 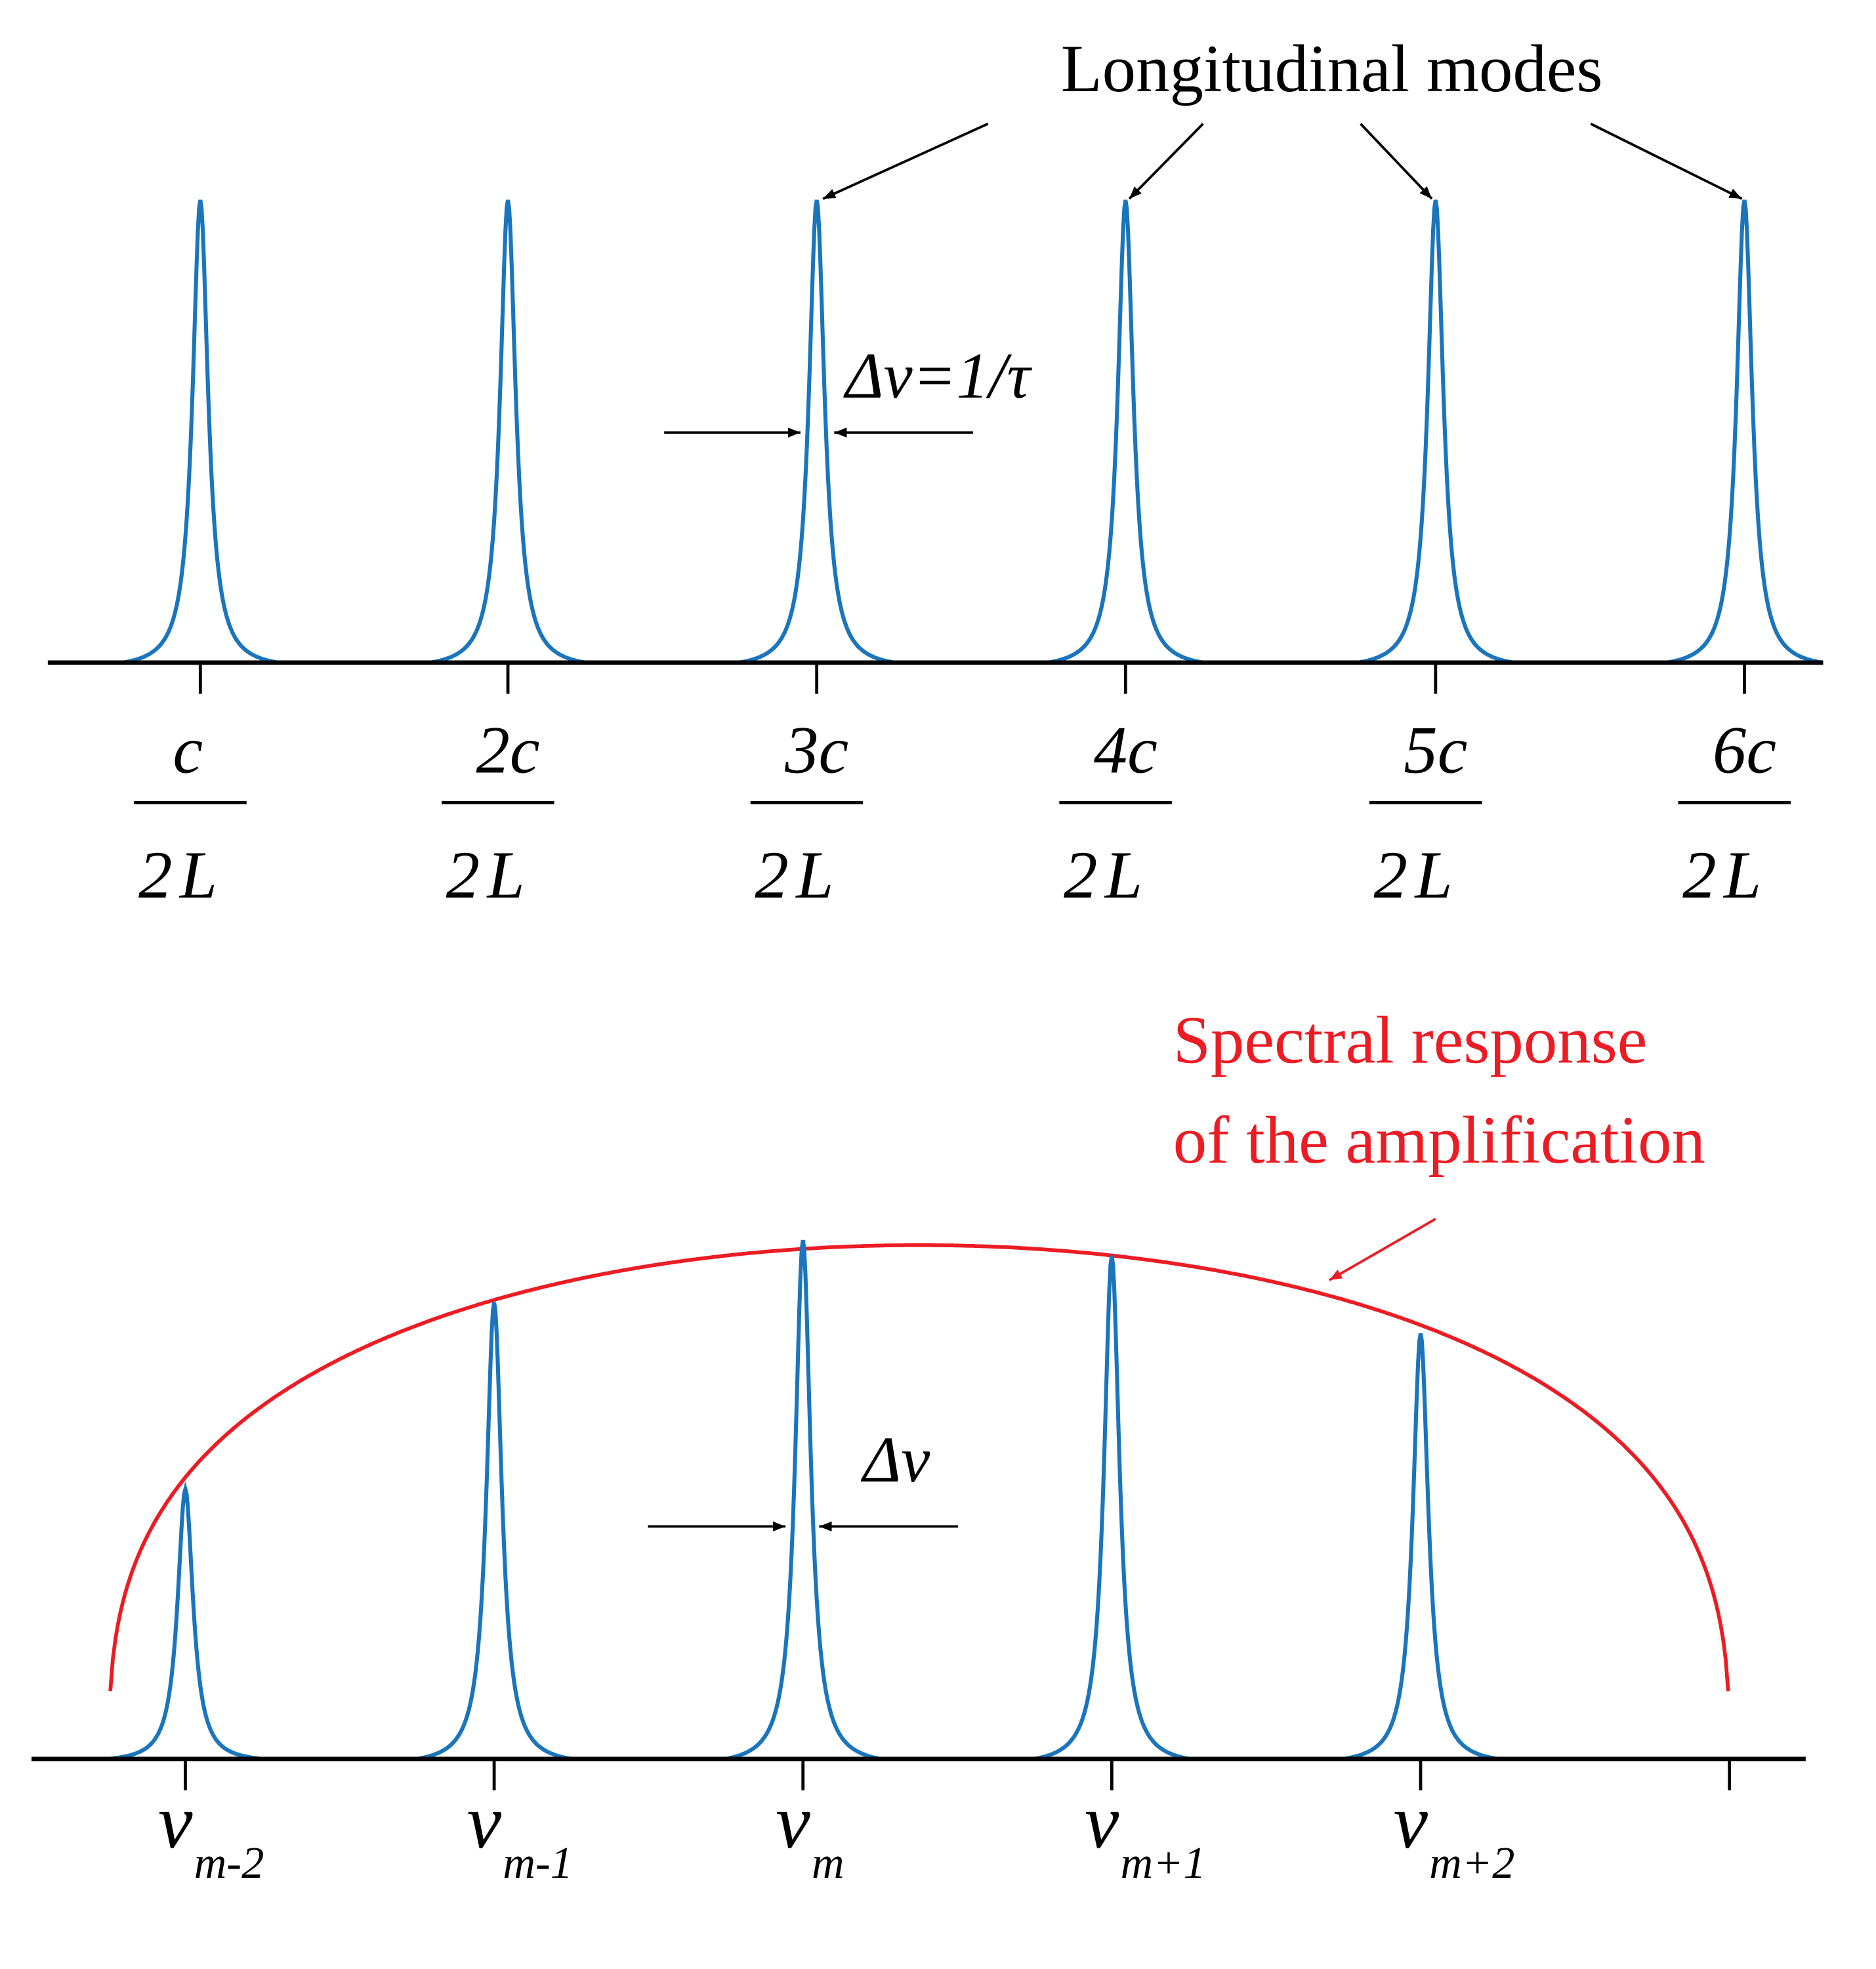 What do you see at coordinates (1125, 750) in the screenshot?
I see `tick-label-numerator: 4c` at bounding box center [1125, 750].